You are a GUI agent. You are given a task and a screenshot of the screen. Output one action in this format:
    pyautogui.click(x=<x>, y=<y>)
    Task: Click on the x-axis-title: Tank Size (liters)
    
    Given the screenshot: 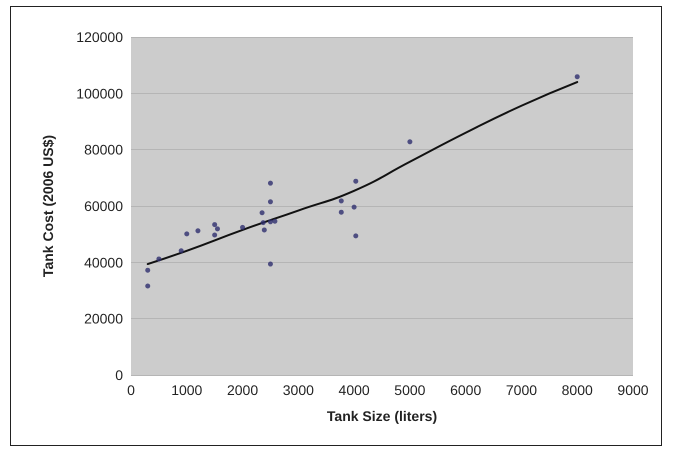 What is the action you would take?
    pyautogui.click(x=382, y=416)
    